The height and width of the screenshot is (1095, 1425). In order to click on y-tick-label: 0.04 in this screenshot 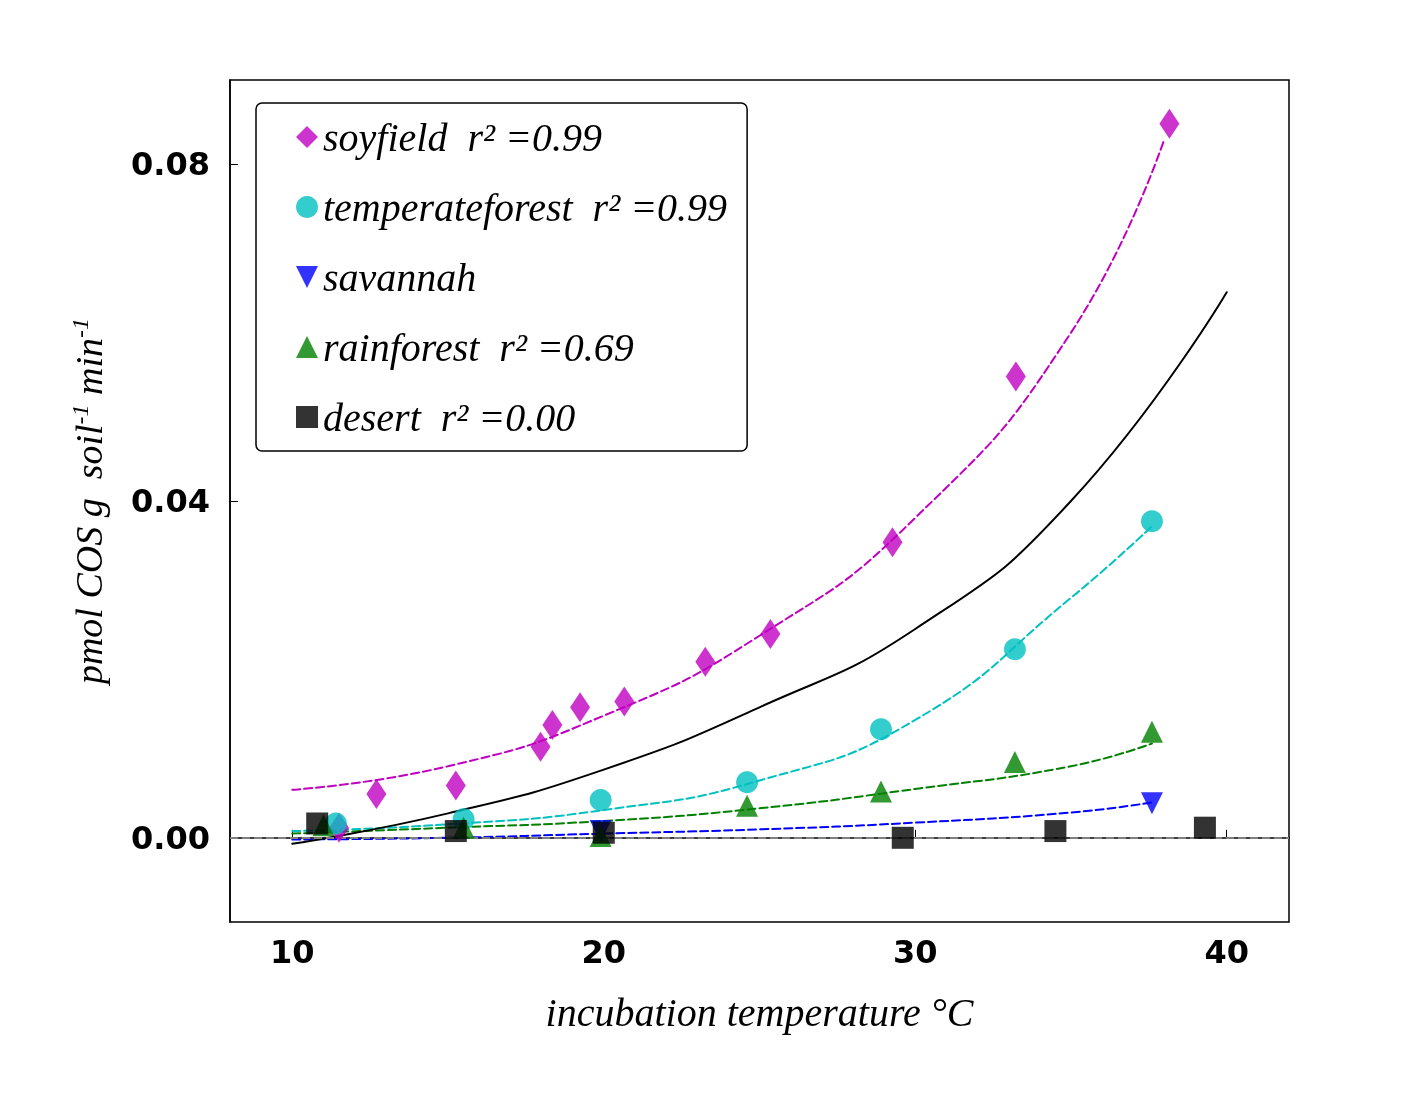, I will do `click(170, 501)`.